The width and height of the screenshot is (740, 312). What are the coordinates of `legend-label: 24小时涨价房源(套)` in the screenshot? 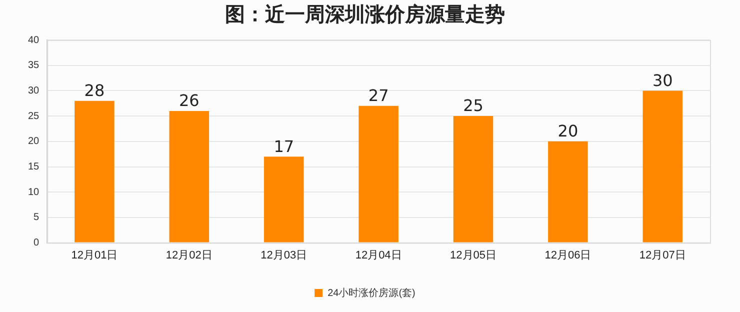 It's located at (372, 292).